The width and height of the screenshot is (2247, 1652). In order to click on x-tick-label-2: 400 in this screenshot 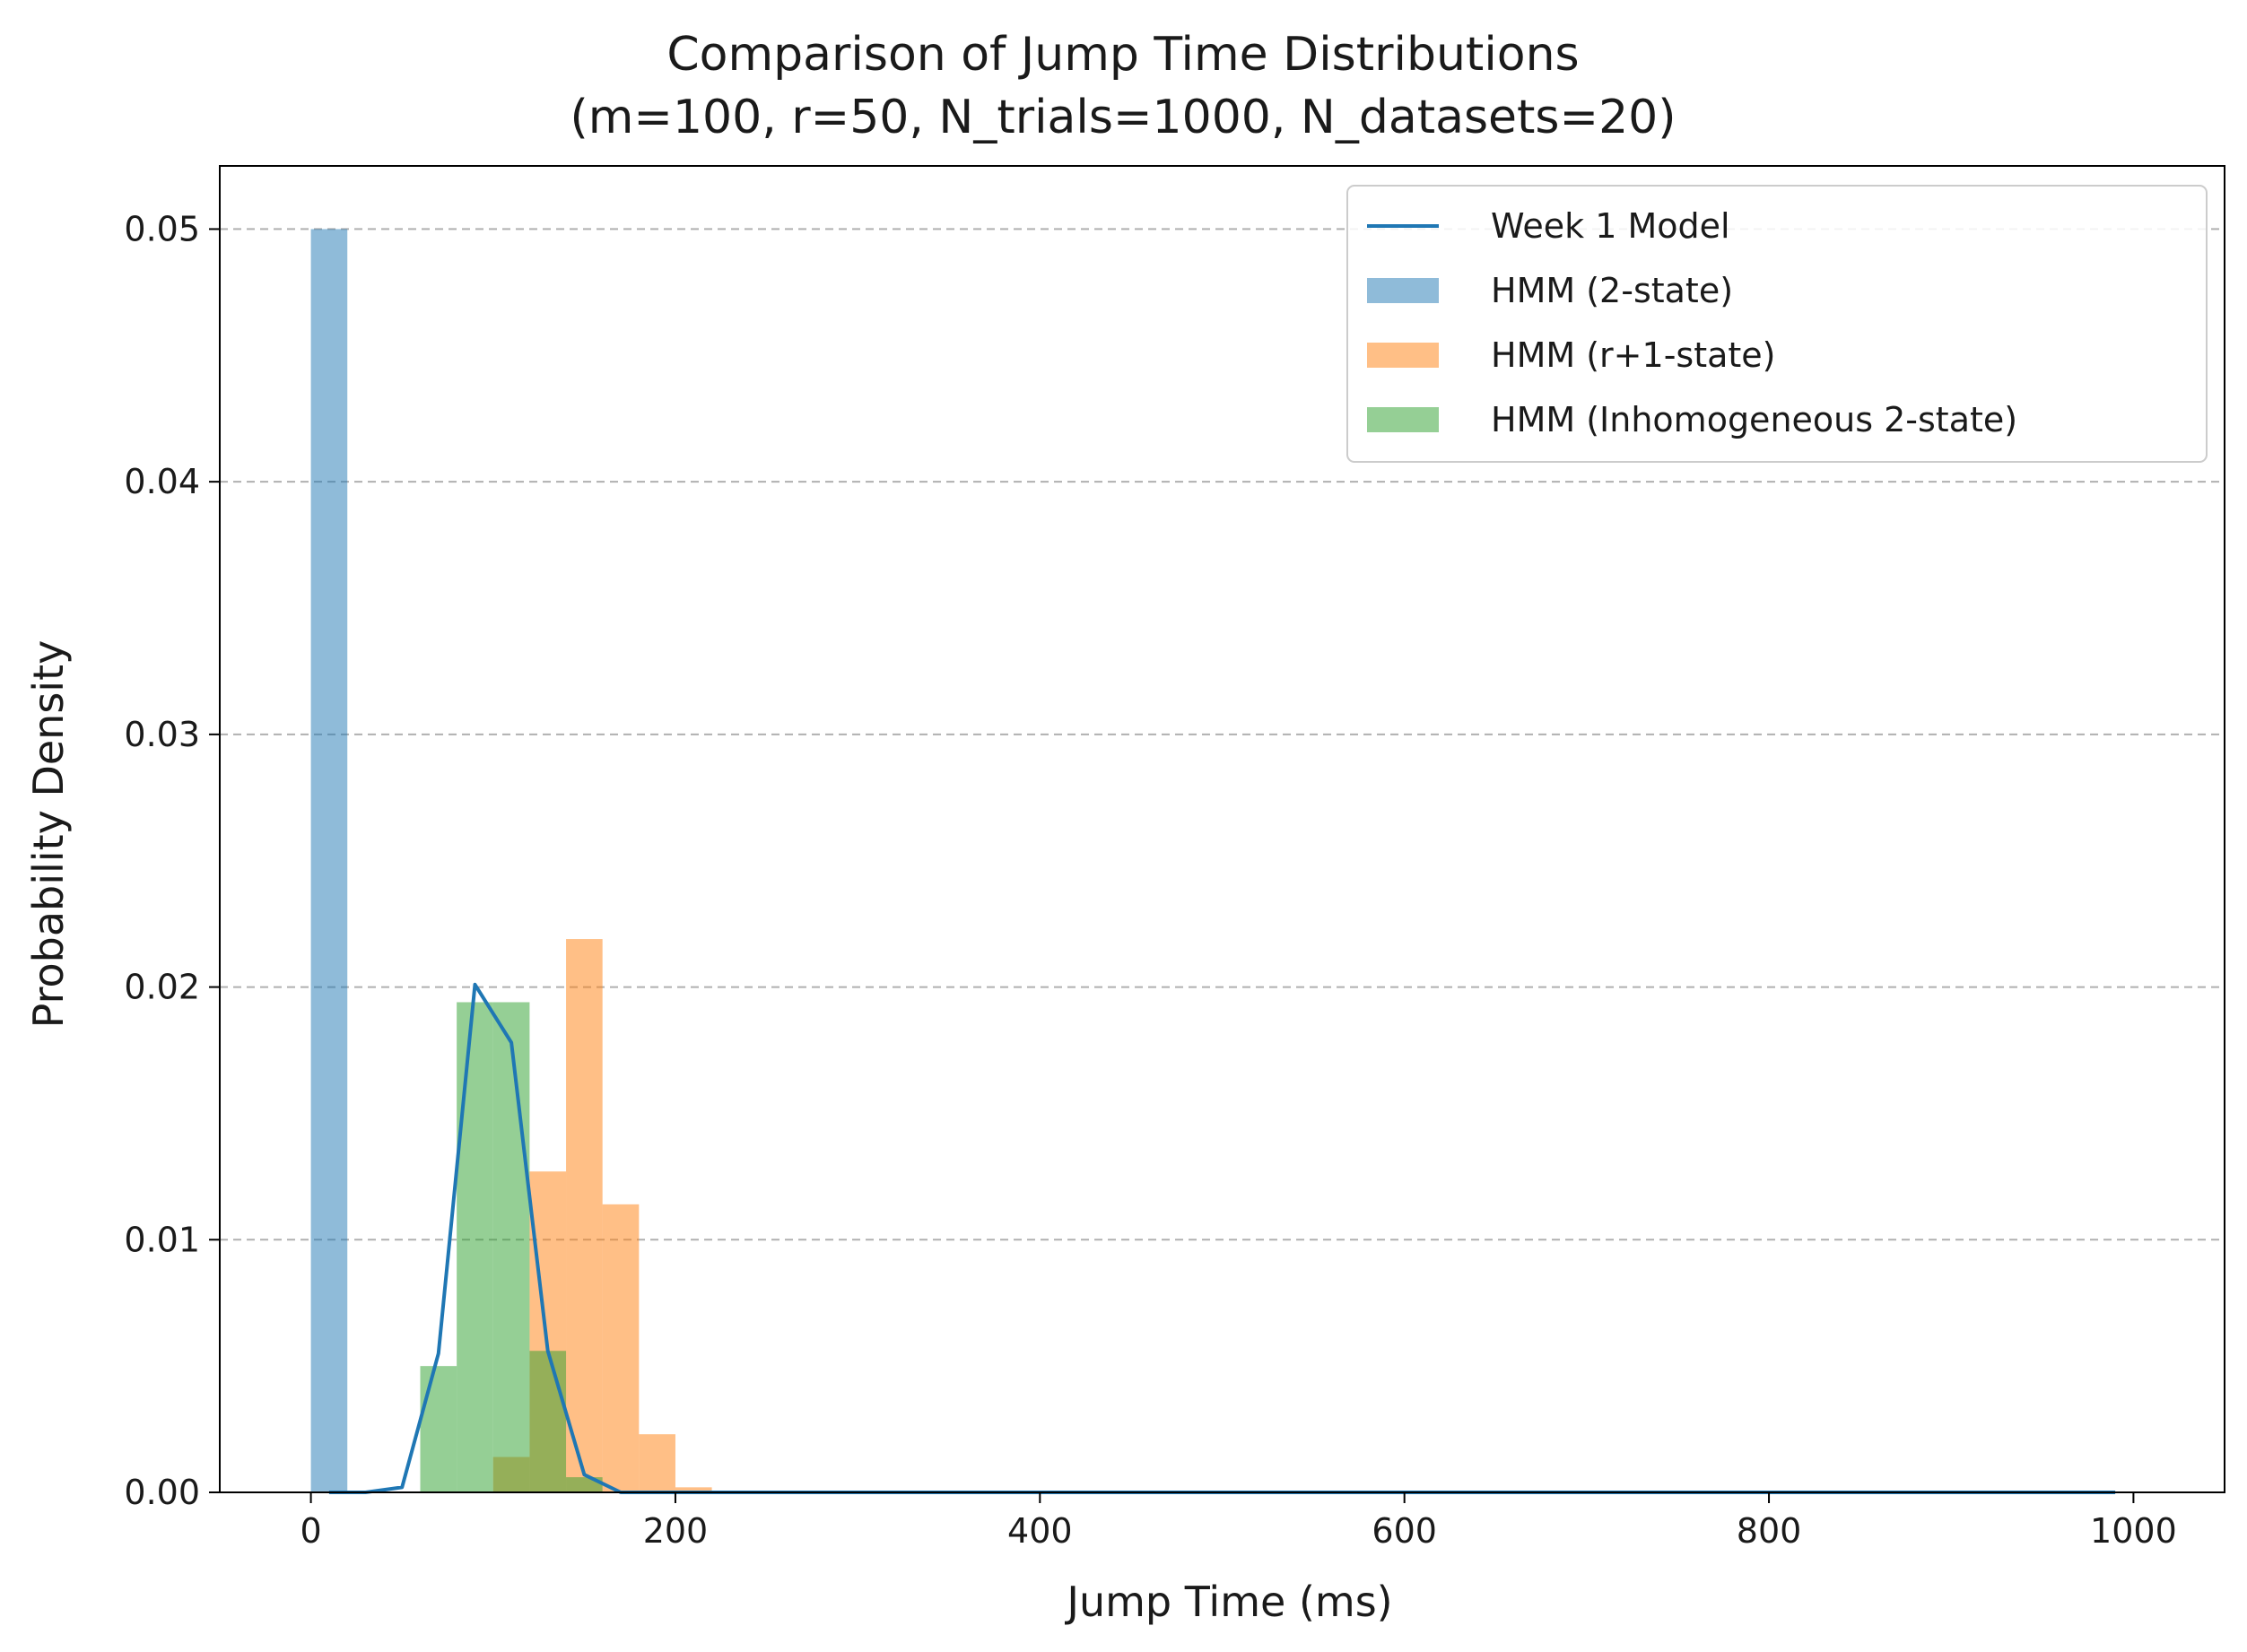, I will do `click(1040, 1531)`.